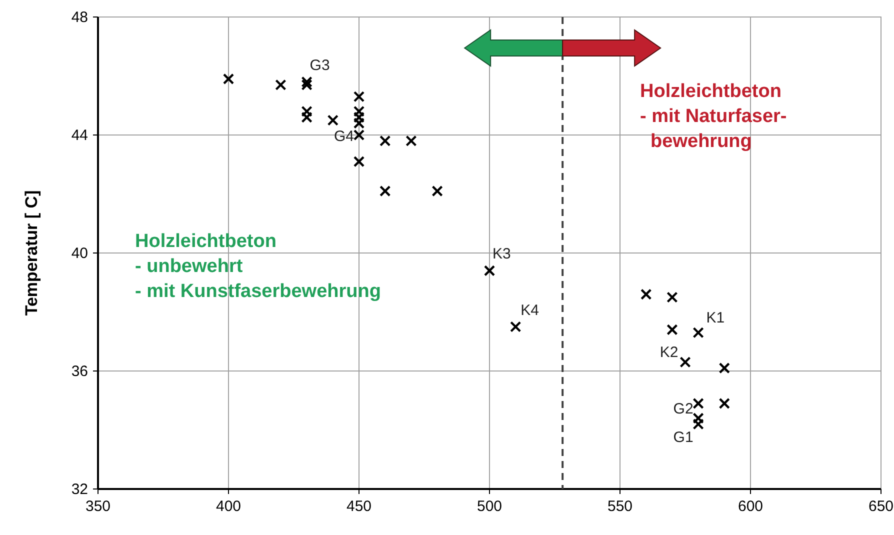 Image resolution: width=894 pixels, height=535 pixels. I want to click on x-tick-label: 350, so click(98, 506).